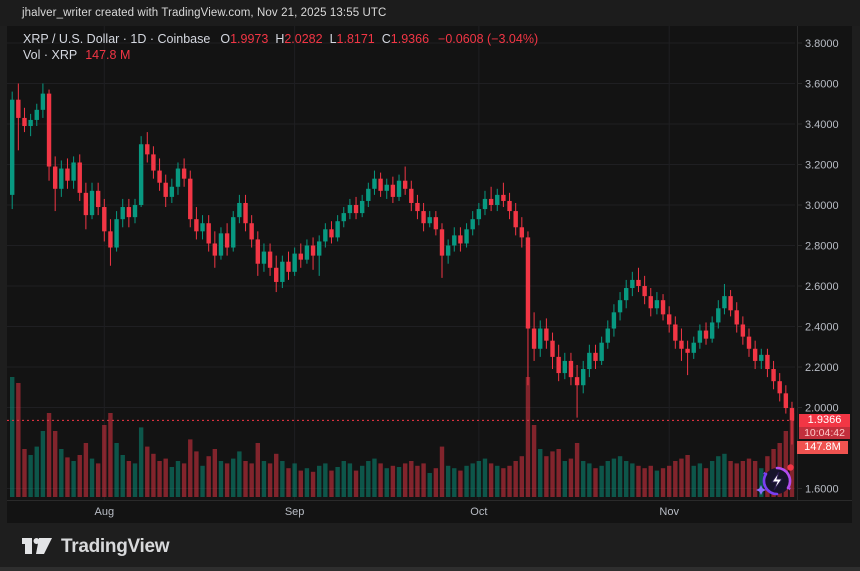 This screenshot has width=860, height=571. Describe the element at coordinates (115, 546) in the screenshot. I see `tradingview-logo-text: TradingView` at that location.